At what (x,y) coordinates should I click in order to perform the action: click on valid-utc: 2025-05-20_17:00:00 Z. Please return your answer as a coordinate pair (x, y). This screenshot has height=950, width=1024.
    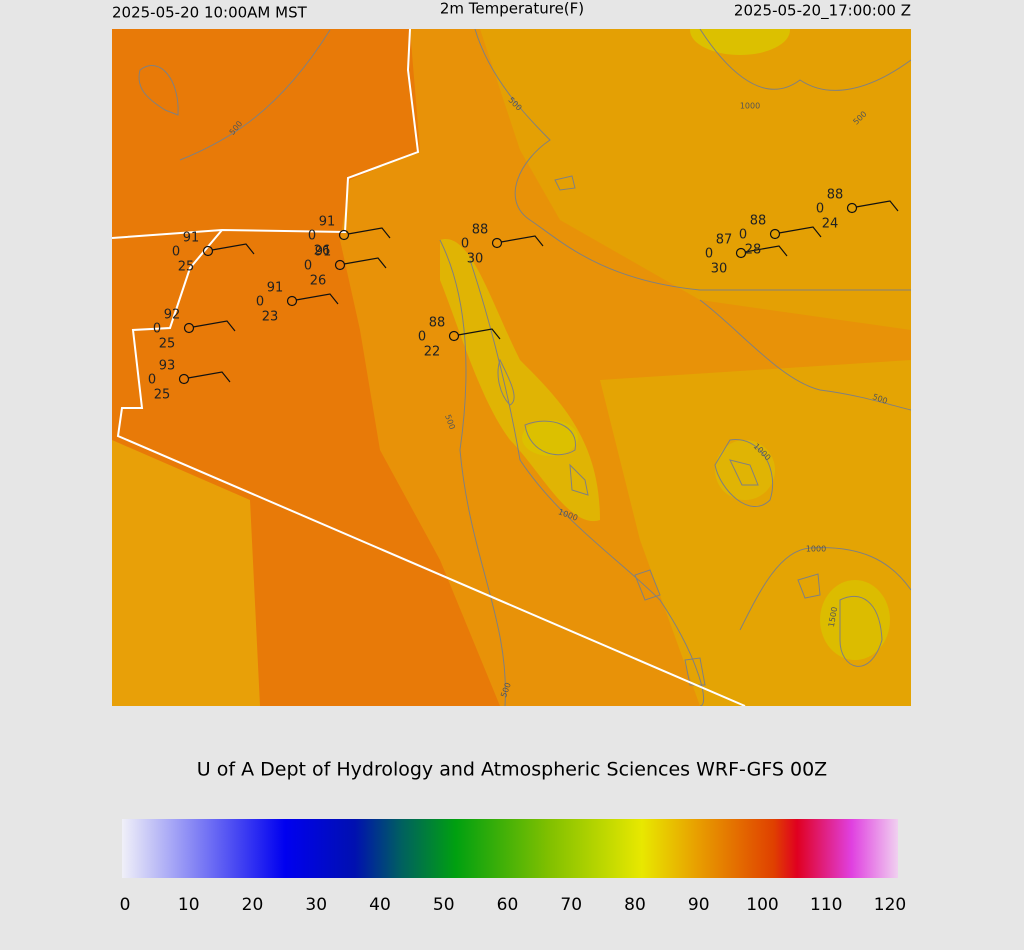
    Looking at the image, I should click on (822, 11).